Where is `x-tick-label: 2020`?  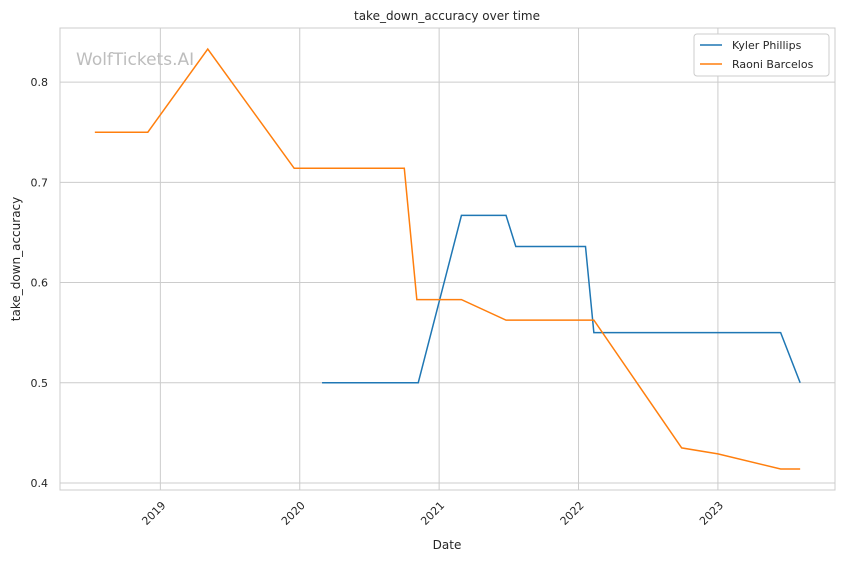
x-tick-label: 2020 is located at coordinates (293, 513).